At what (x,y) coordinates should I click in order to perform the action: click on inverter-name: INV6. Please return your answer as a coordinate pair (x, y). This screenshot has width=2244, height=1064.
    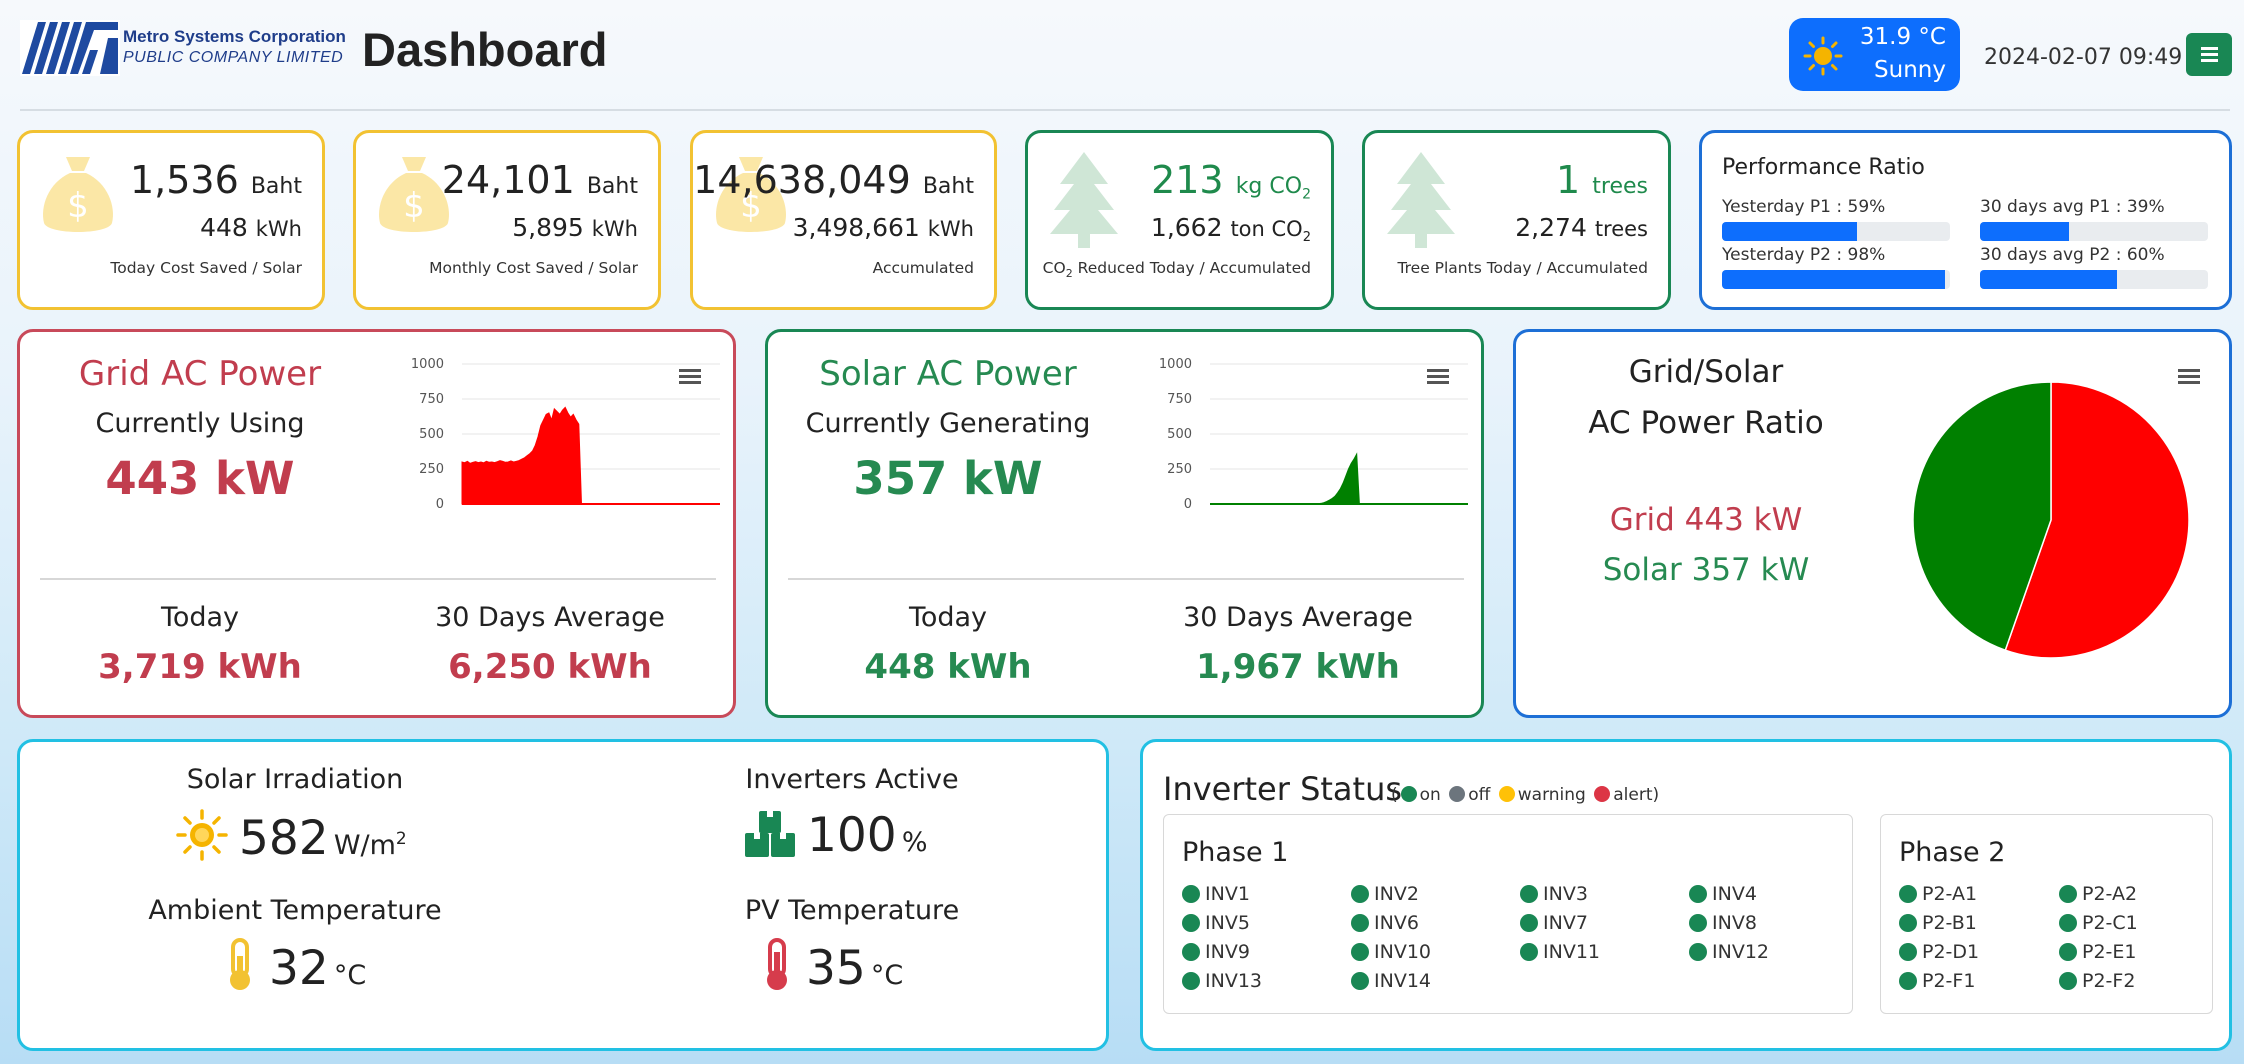
    Looking at the image, I should click on (1396, 923).